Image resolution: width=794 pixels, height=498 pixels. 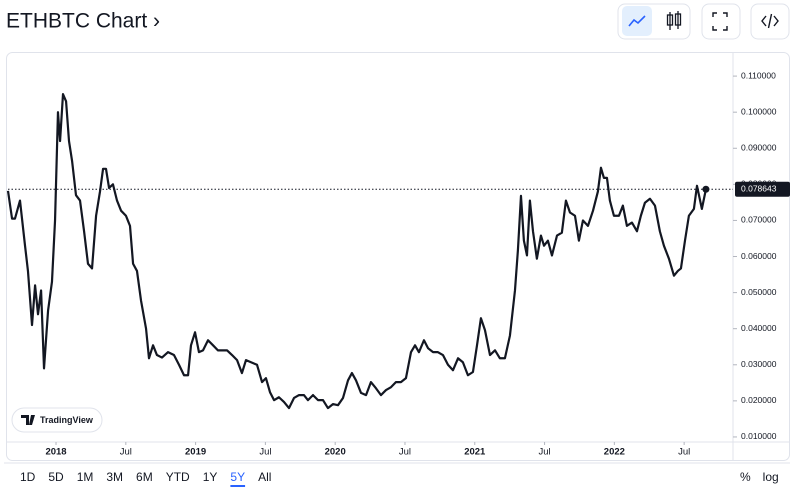 What do you see at coordinates (759, 436) in the screenshot?
I see `y-tick-label: 0.010000` at bounding box center [759, 436].